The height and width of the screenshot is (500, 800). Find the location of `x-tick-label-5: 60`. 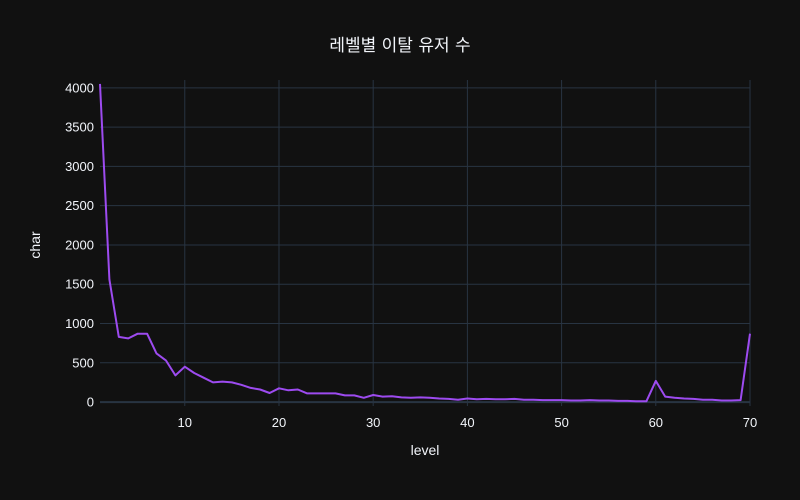

x-tick-label-5: 60 is located at coordinates (656, 422).